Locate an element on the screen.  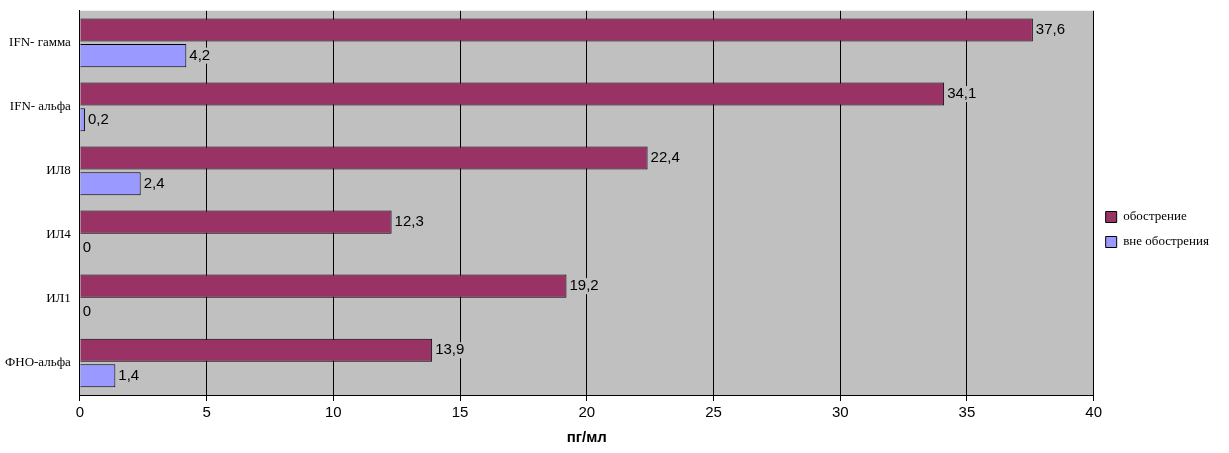
x-axis-title: пг/мл is located at coordinates (586, 437).